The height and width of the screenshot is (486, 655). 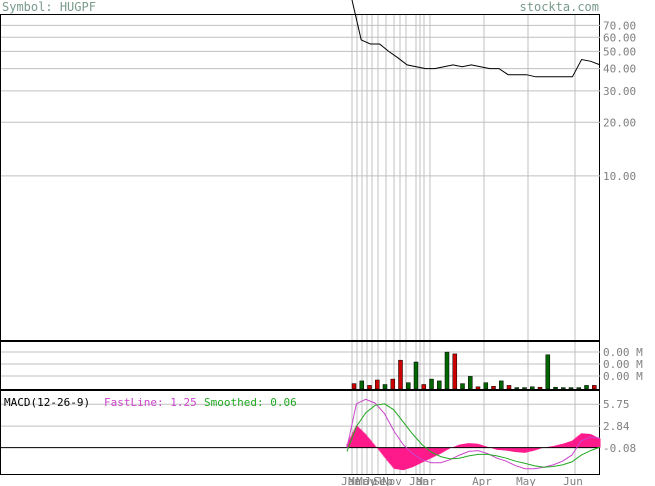 I want to click on macd-fast-line, so click(x=473, y=434).